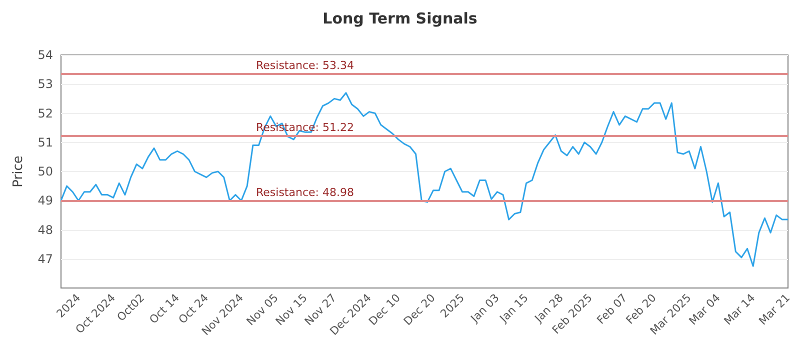 The image size is (800, 350). What do you see at coordinates (45, 201) in the screenshot?
I see `y-tick-label: 49` at bounding box center [45, 201].